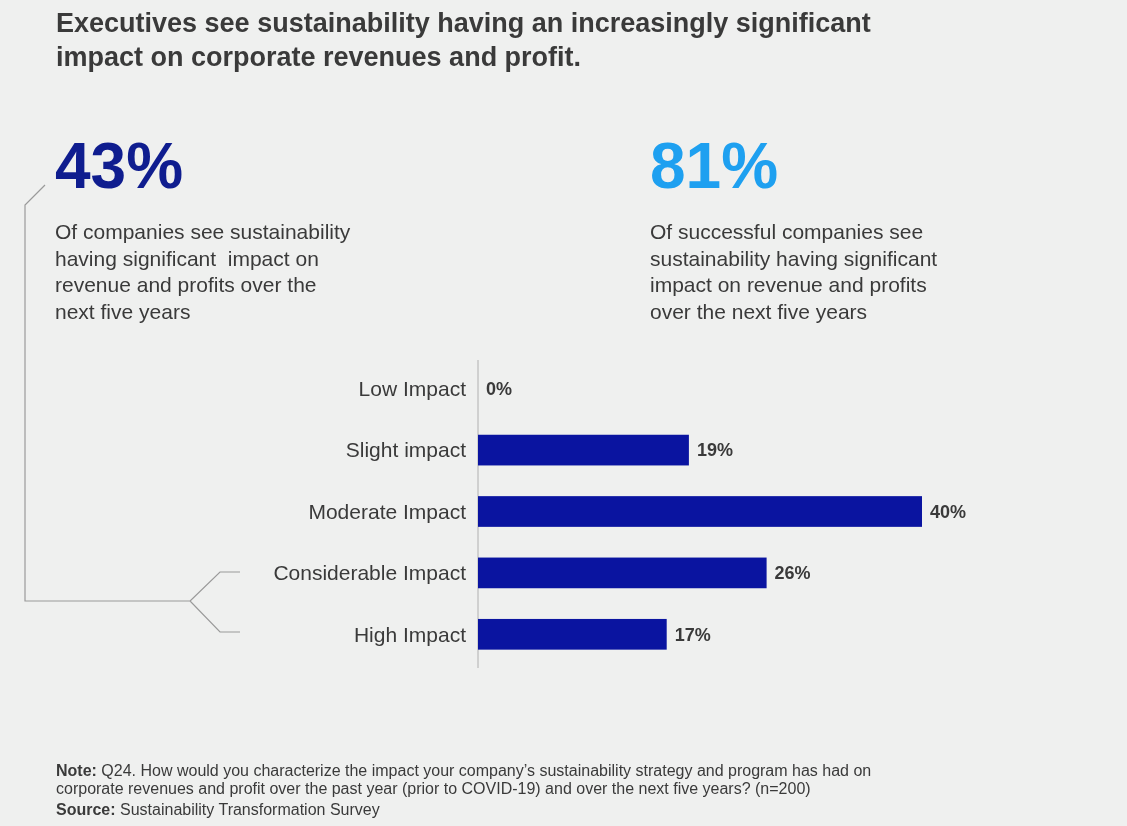  What do you see at coordinates (499, 389) in the screenshot?
I see `data-label: 0%` at bounding box center [499, 389].